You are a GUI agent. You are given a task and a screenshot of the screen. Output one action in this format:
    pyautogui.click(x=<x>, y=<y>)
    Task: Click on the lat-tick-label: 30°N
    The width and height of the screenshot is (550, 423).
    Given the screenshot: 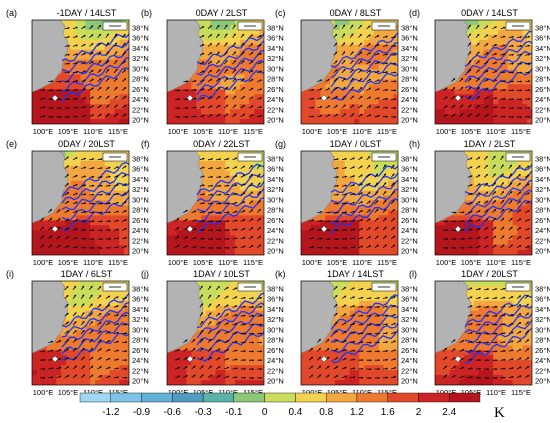 What is the action you would take?
    pyautogui.click(x=542, y=68)
    